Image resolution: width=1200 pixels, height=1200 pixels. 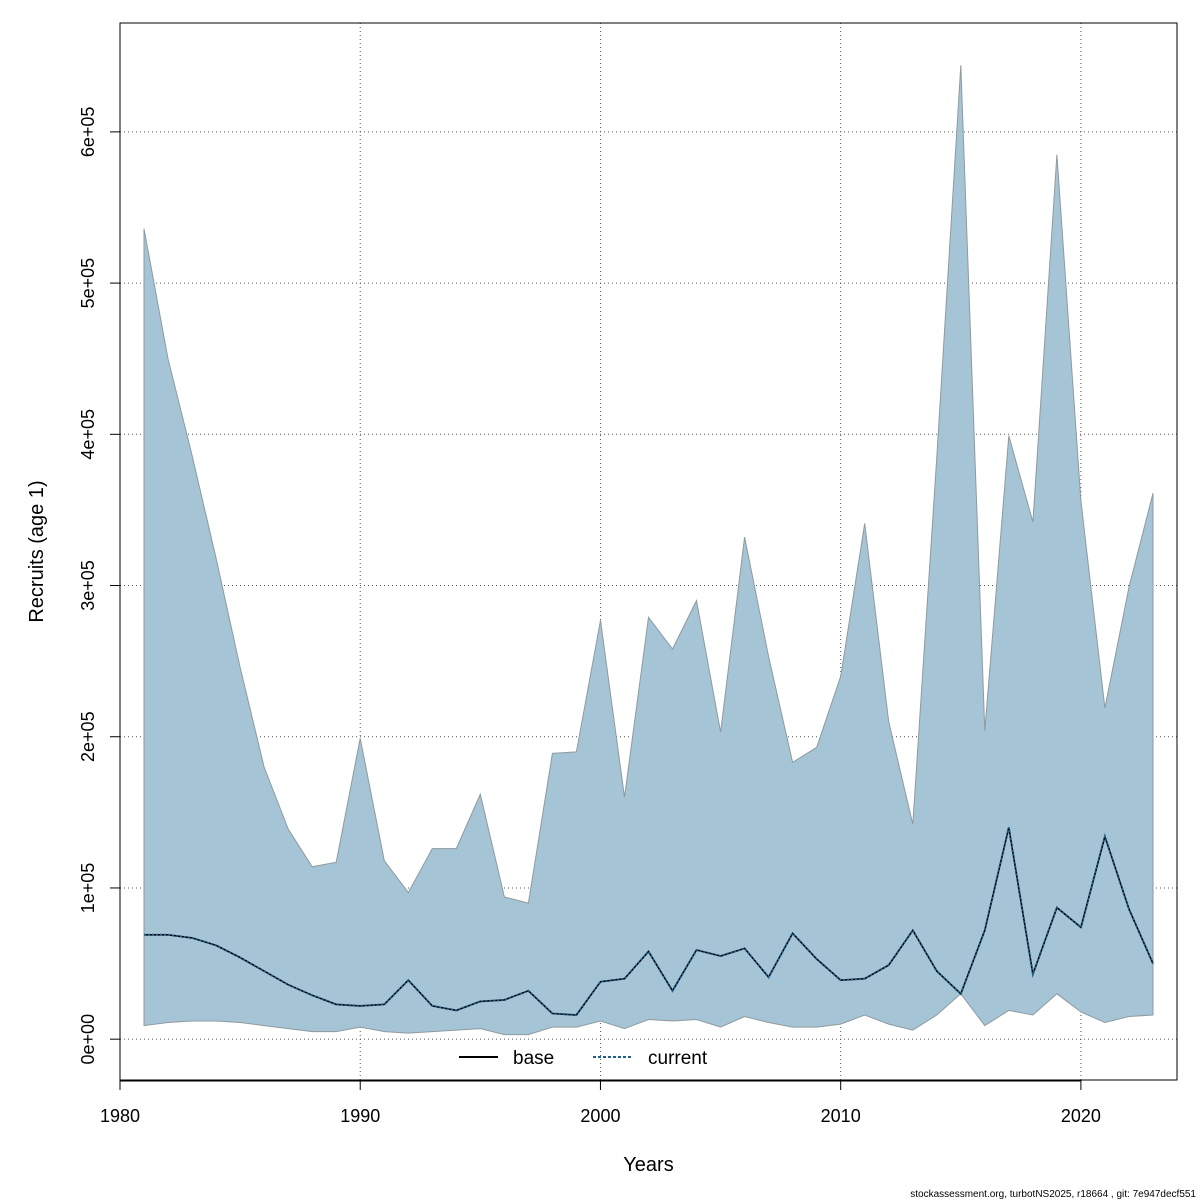 What do you see at coordinates (533, 1058) in the screenshot?
I see `legend-label-base: base` at bounding box center [533, 1058].